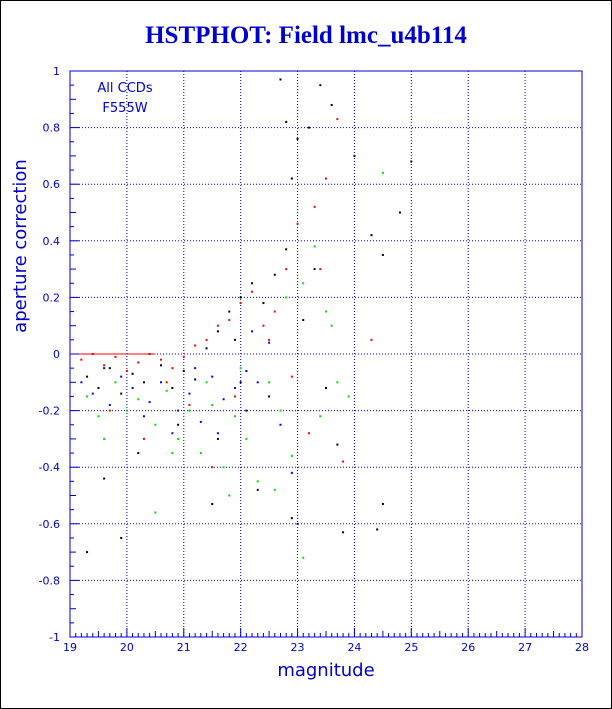  Describe the element at coordinates (52, 128) in the screenshot. I see `y-tick-label: 0.8` at that location.